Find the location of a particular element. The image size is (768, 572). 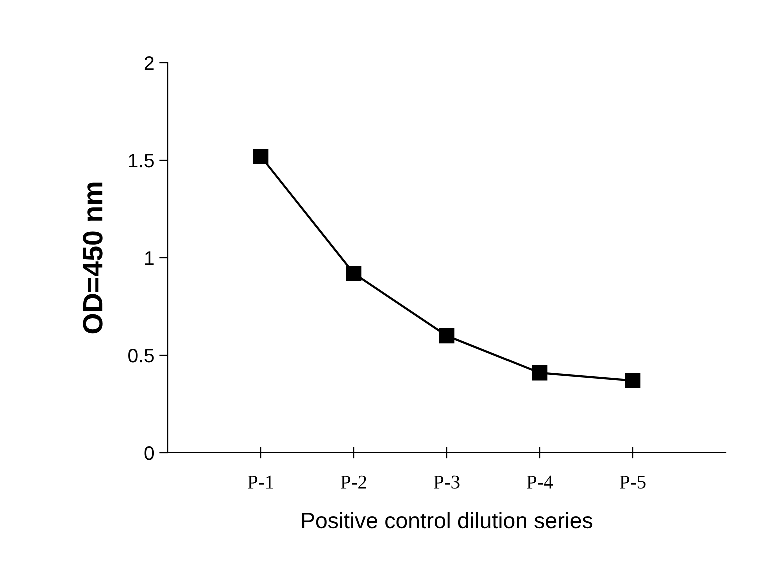

x-axis-title: Positive control dilution series is located at coordinates (447, 520).